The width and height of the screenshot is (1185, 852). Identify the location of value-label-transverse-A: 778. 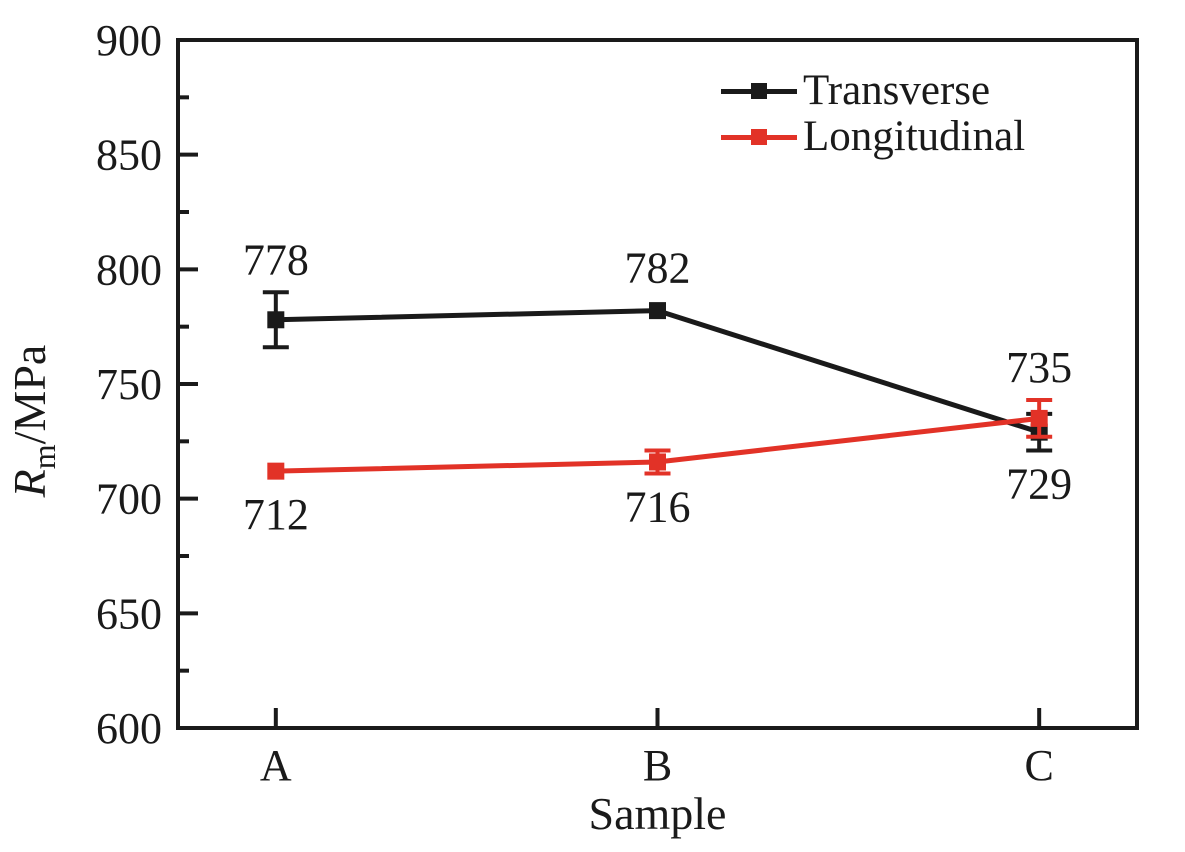
(276, 259).